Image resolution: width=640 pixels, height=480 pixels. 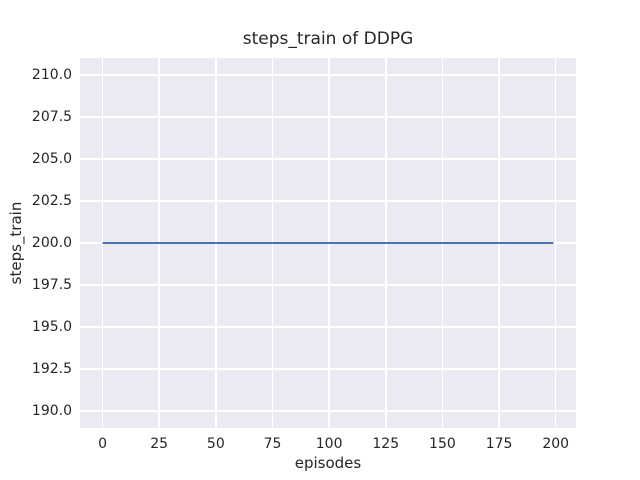 What do you see at coordinates (51, 158) in the screenshot?
I see `y-tick-label: 205.0` at bounding box center [51, 158].